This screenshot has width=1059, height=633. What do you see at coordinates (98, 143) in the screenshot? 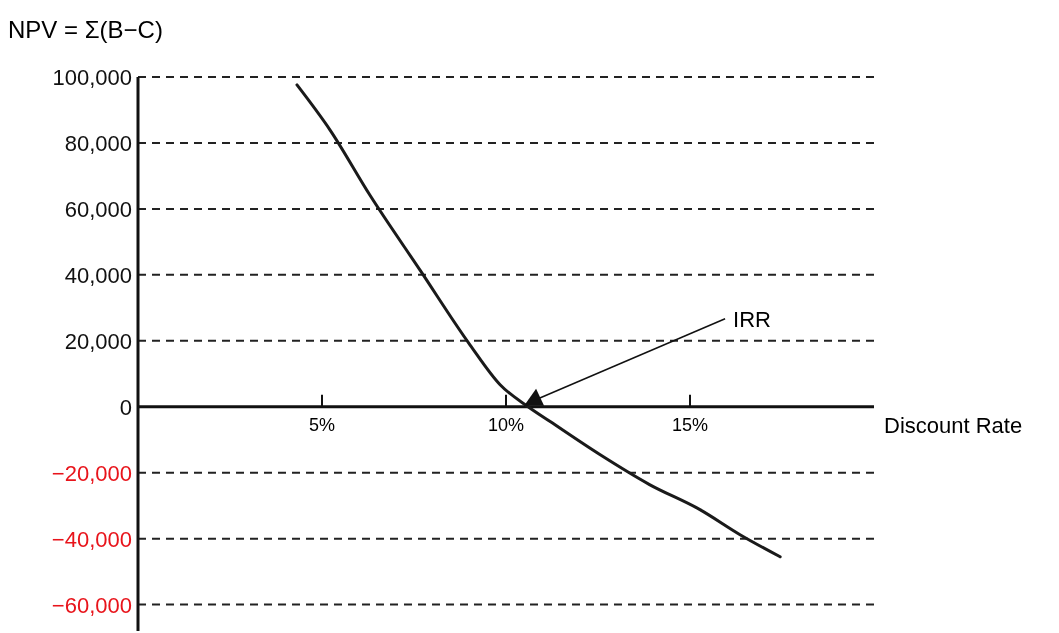
I see `y-tick-label: 80,000` at bounding box center [98, 143].